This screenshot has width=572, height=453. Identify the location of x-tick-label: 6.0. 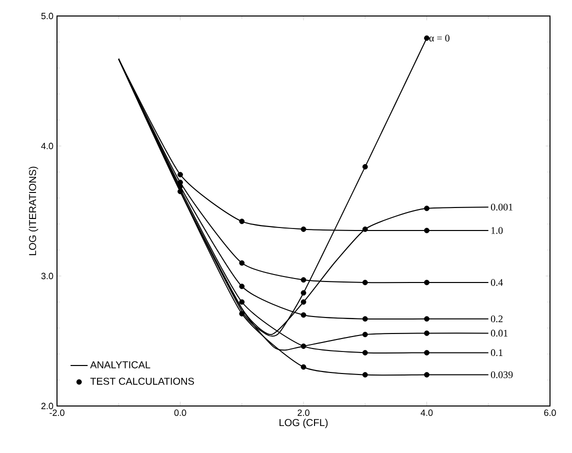
(550, 413).